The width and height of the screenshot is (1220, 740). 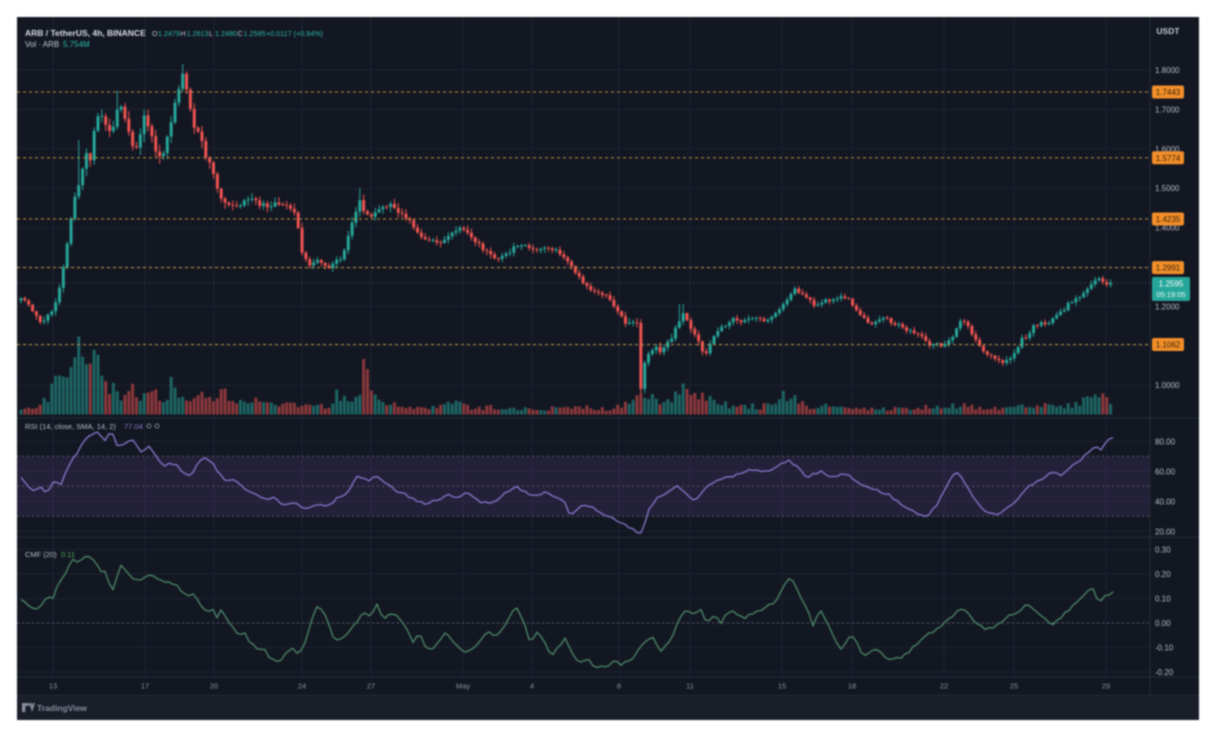 I want to click on svg-text: May, so click(x=463, y=686).